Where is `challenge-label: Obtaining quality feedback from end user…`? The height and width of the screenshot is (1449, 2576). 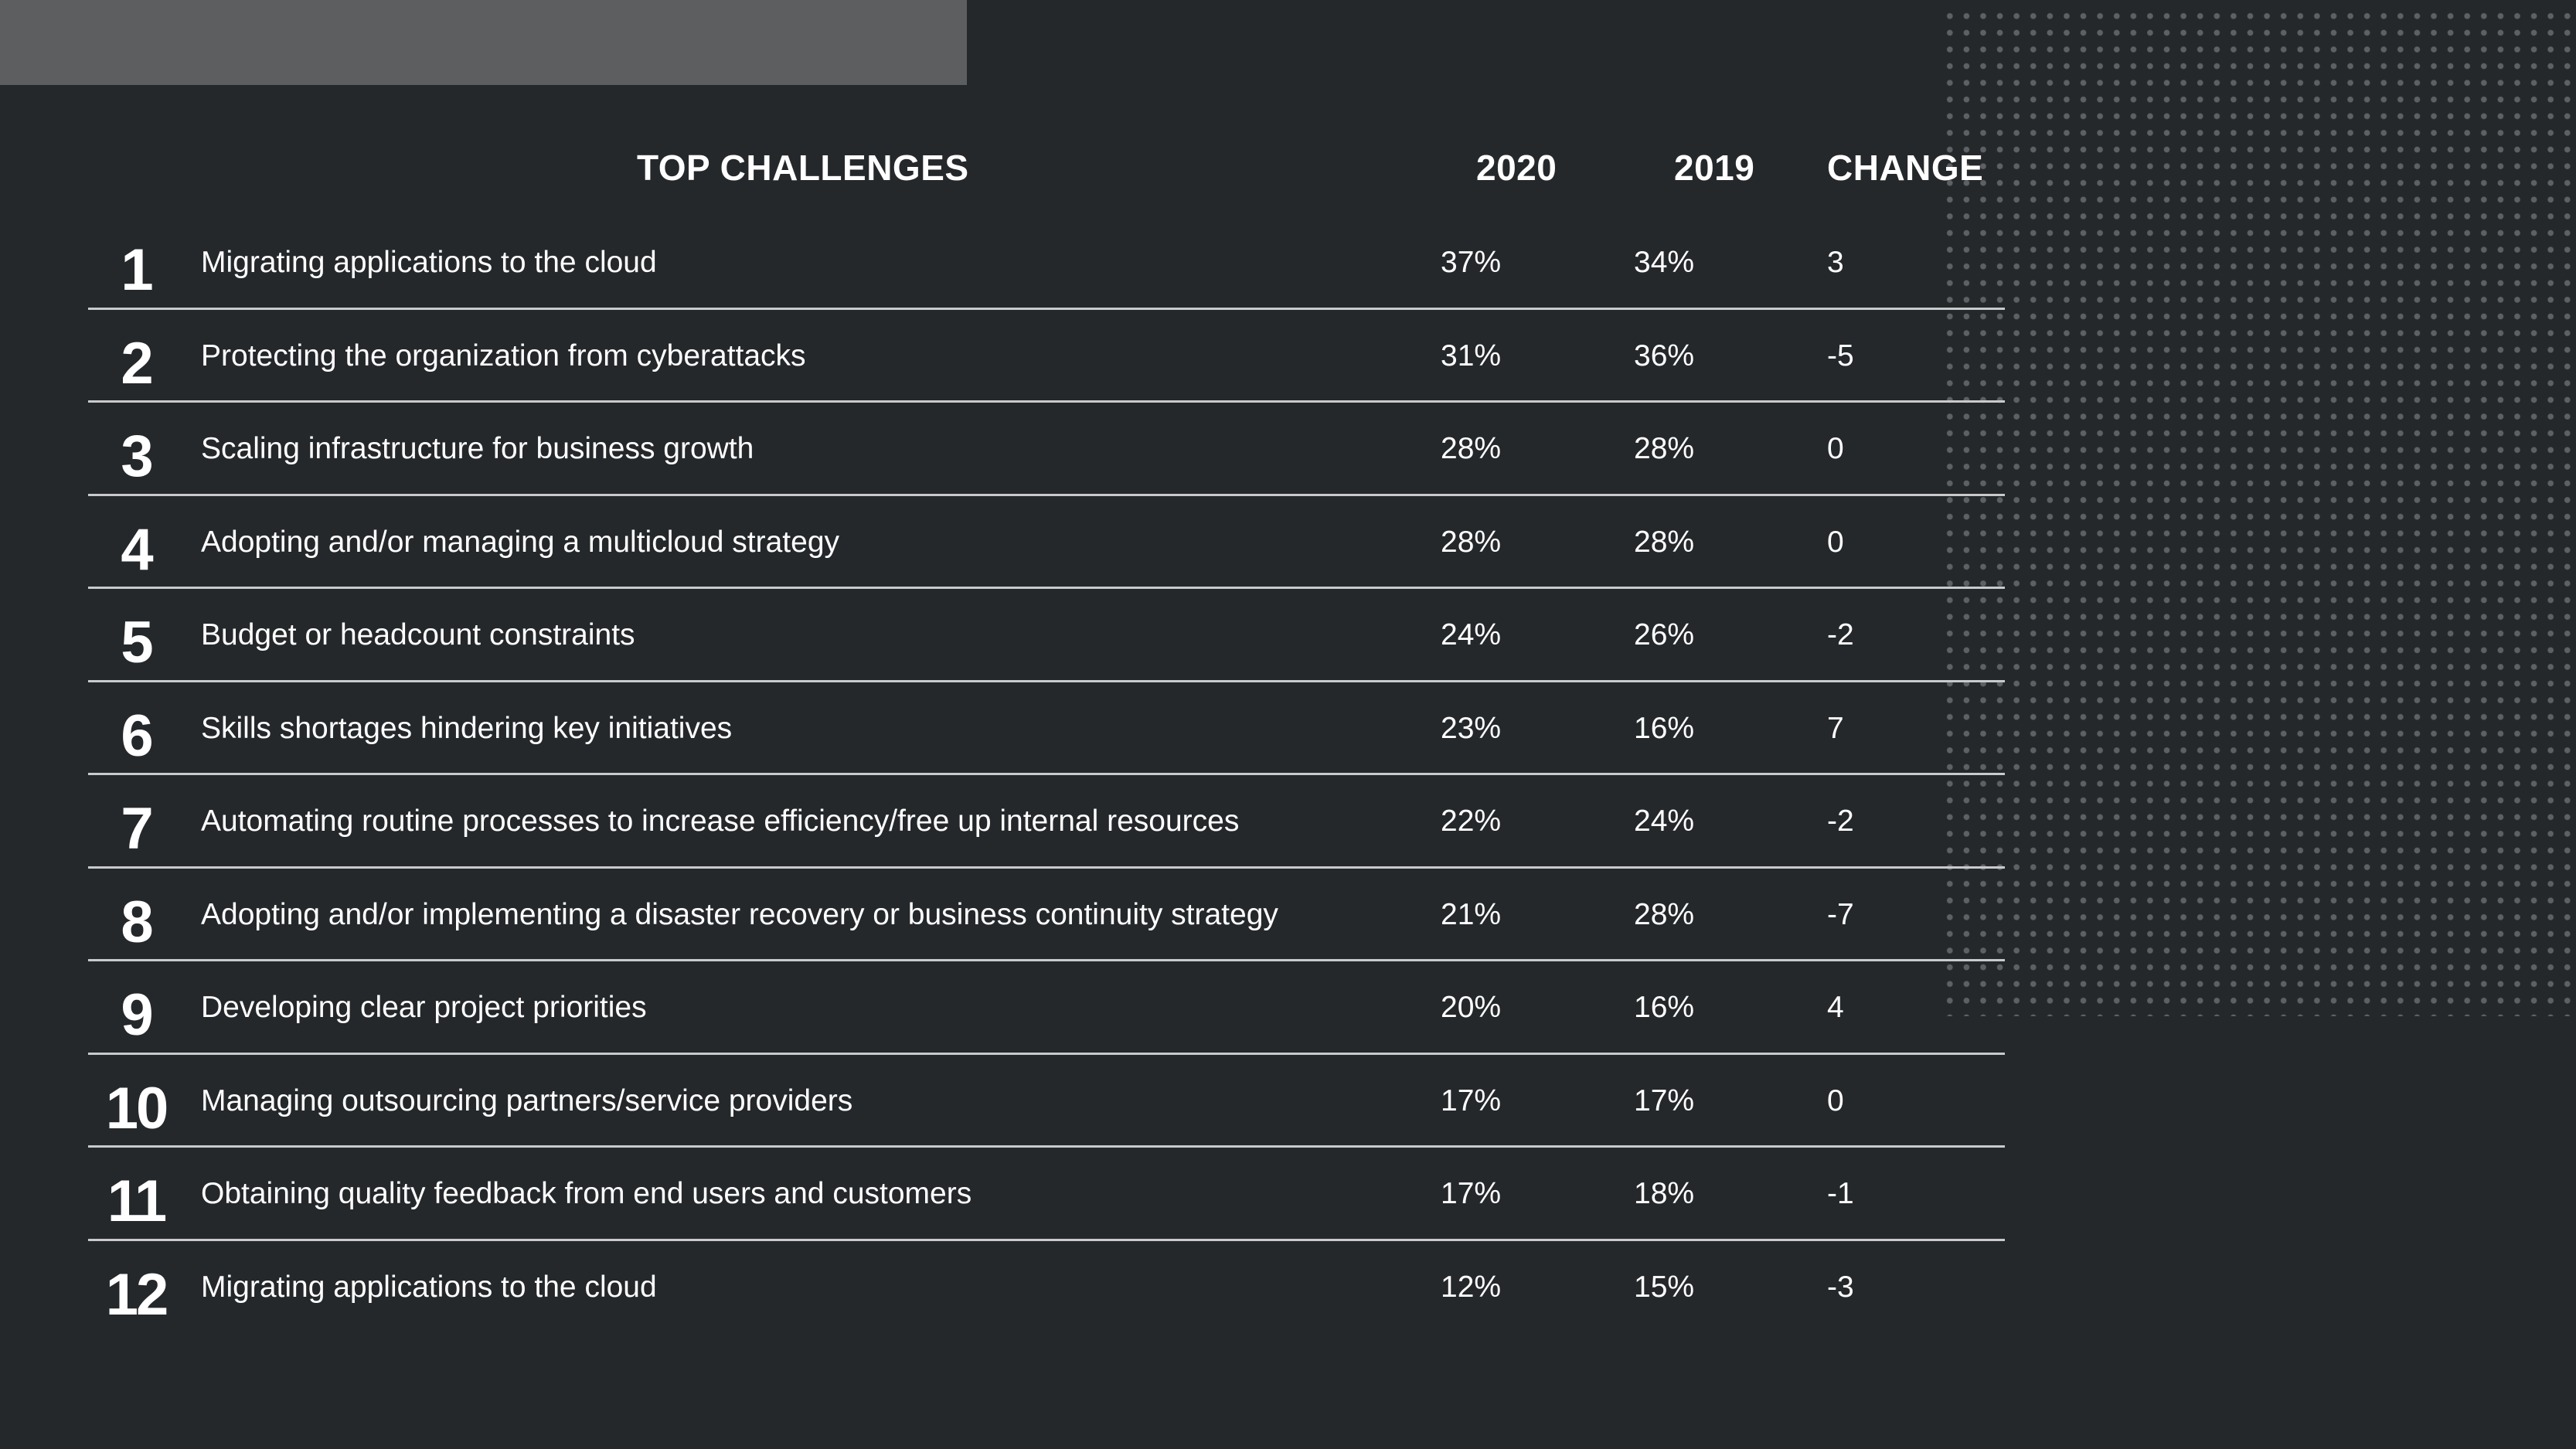 challenge-label: Obtaining quality feedback from end user… is located at coordinates (586, 1193).